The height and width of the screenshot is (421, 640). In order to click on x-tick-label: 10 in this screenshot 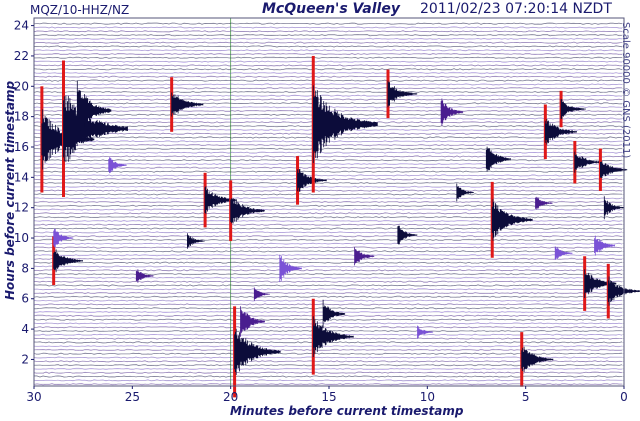, I will do `click(427, 397)`.